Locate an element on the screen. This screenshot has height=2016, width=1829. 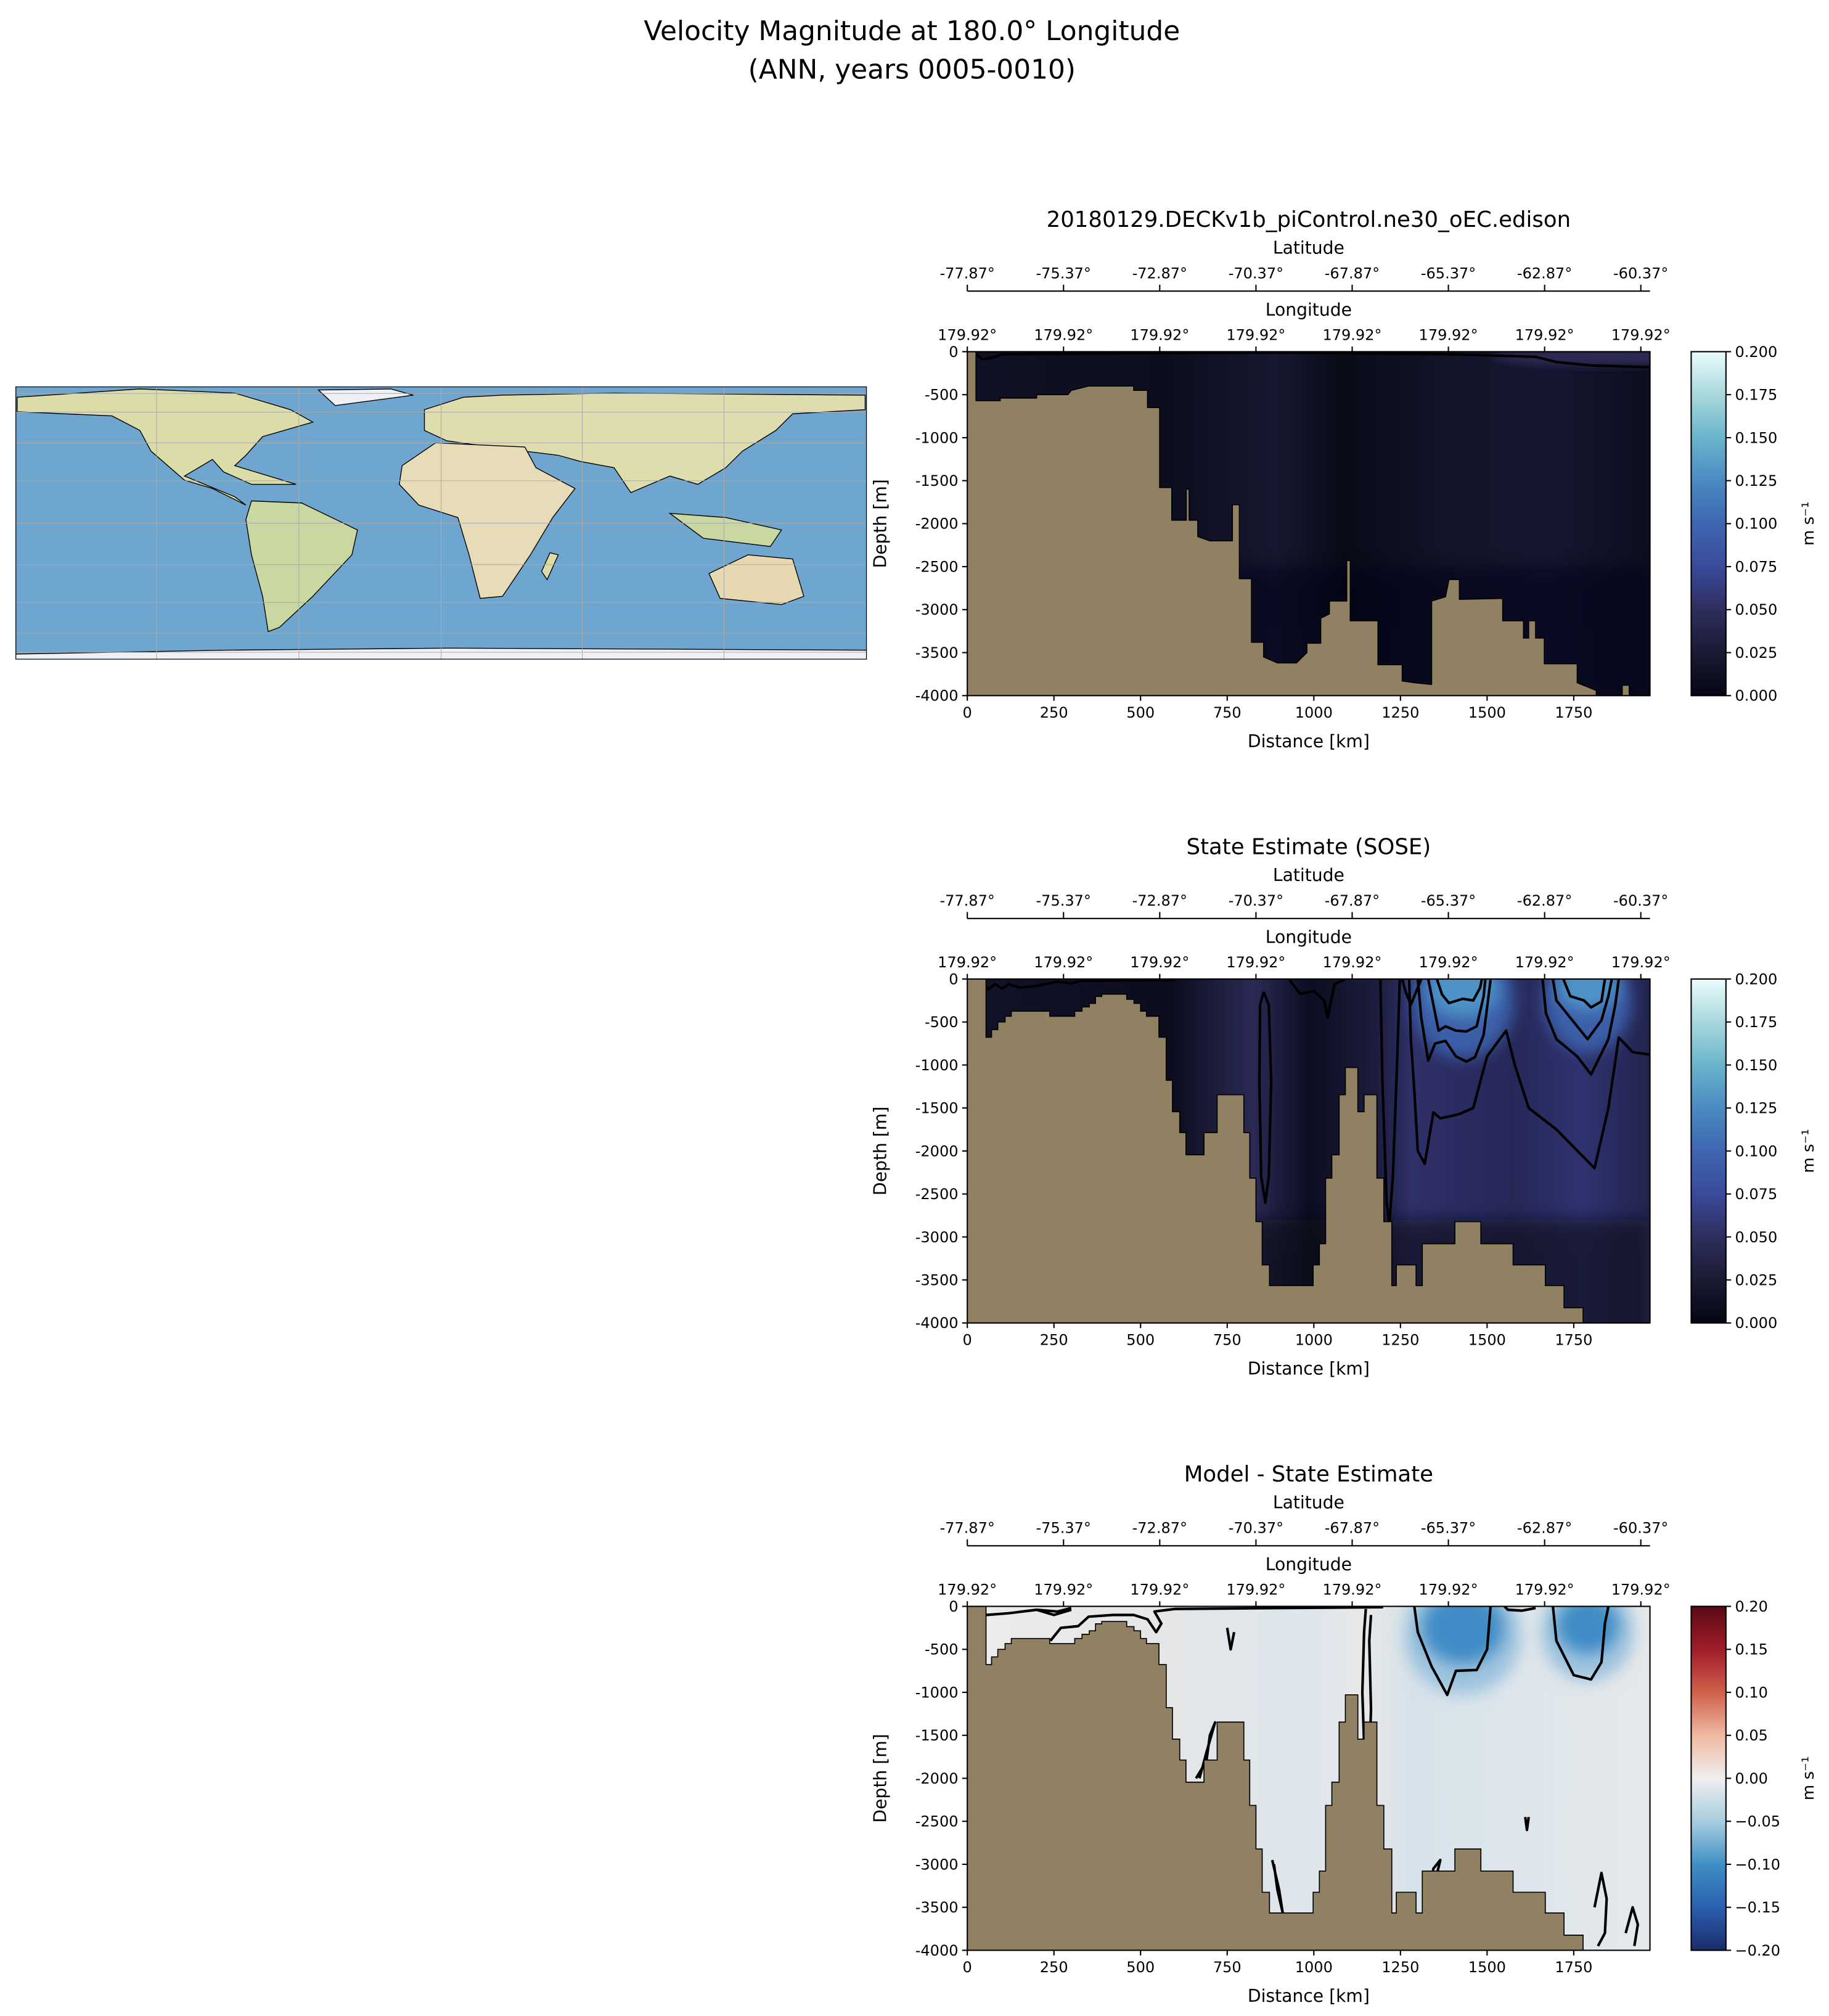
latitude-tick-label: -72.87° is located at coordinates (1160, 1528).